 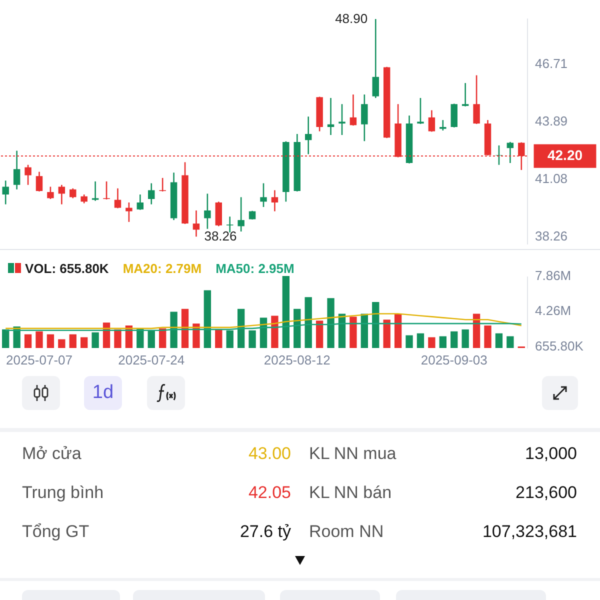 I want to click on text: KL NN mua, so click(x=352, y=454).